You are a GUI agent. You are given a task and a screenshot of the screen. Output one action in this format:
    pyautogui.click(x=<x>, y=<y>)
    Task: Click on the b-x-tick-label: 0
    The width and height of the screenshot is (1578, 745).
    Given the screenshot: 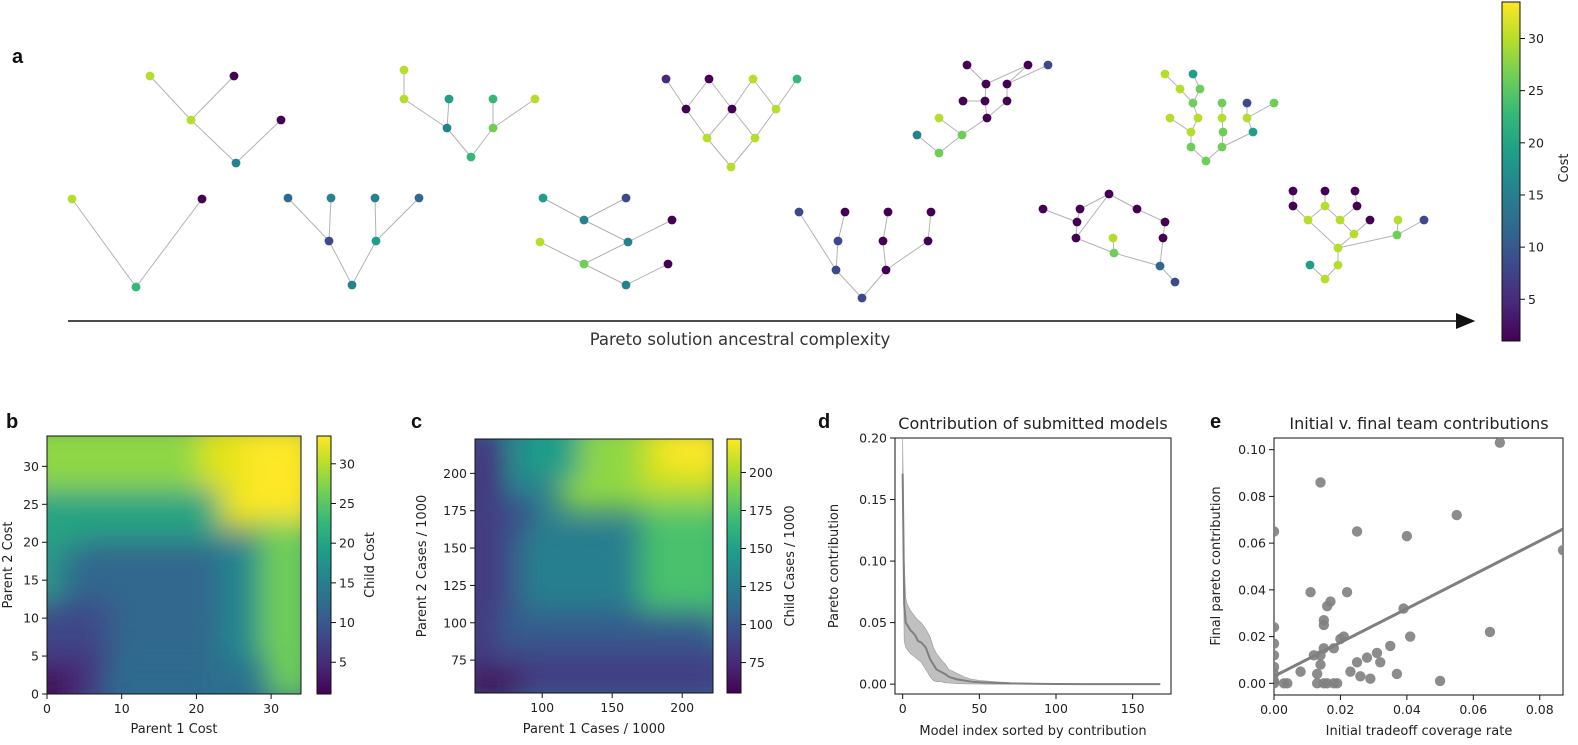 What is the action you would take?
    pyautogui.click(x=47, y=708)
    